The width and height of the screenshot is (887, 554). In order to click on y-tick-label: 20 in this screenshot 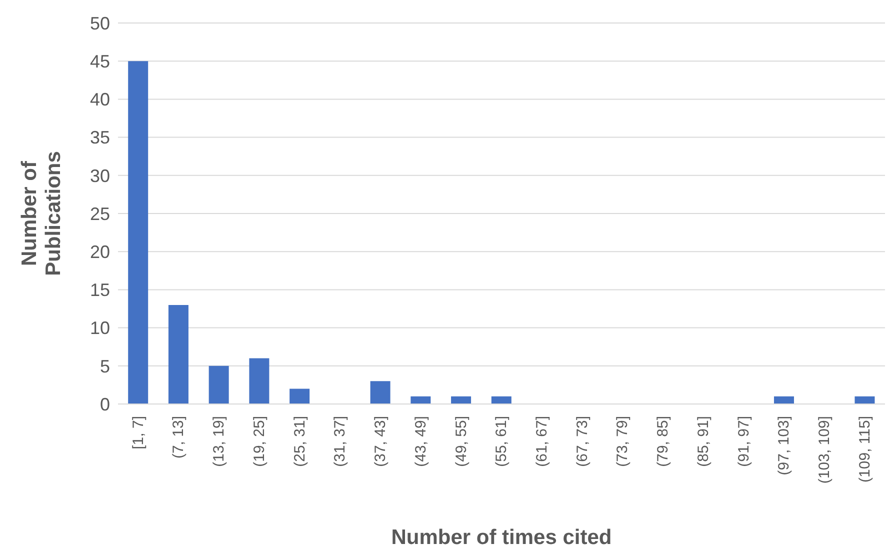, I will do `click(100, 252)`.